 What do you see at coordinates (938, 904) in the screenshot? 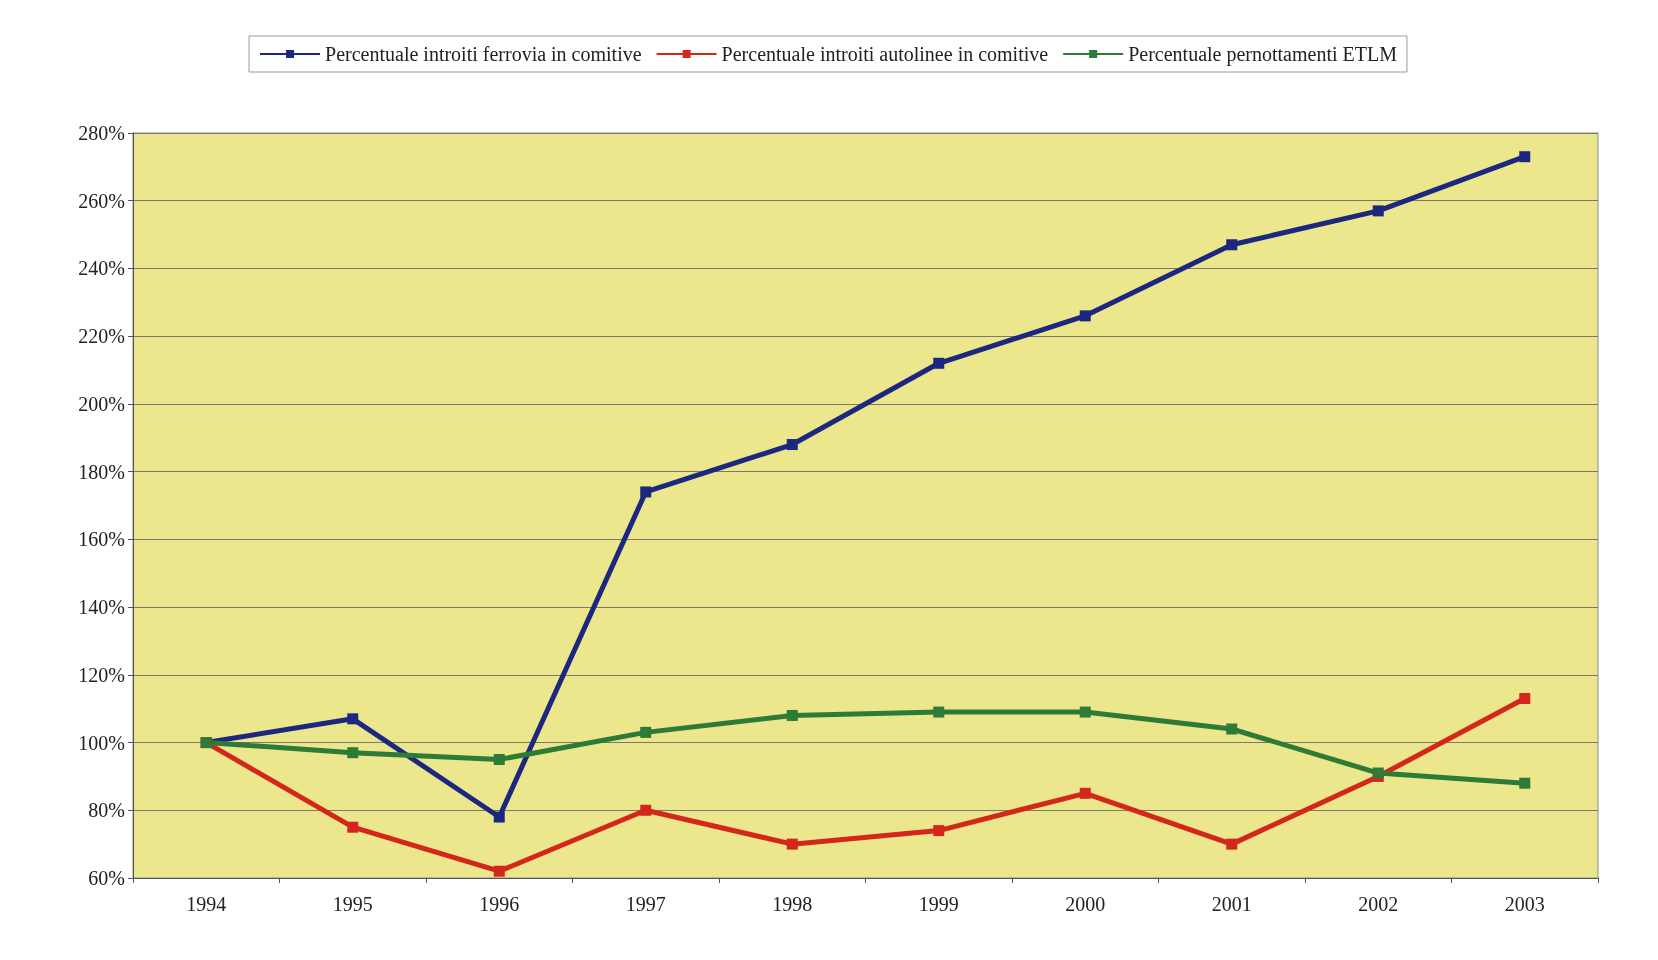
I see `x-tick-label: 1999` at bounding box center [938, 904].